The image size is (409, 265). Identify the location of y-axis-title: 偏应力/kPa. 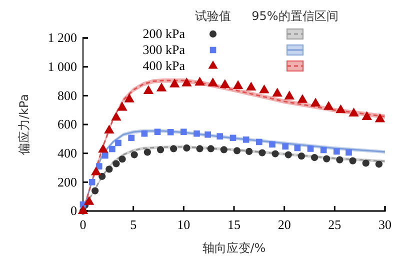
(24, 125).